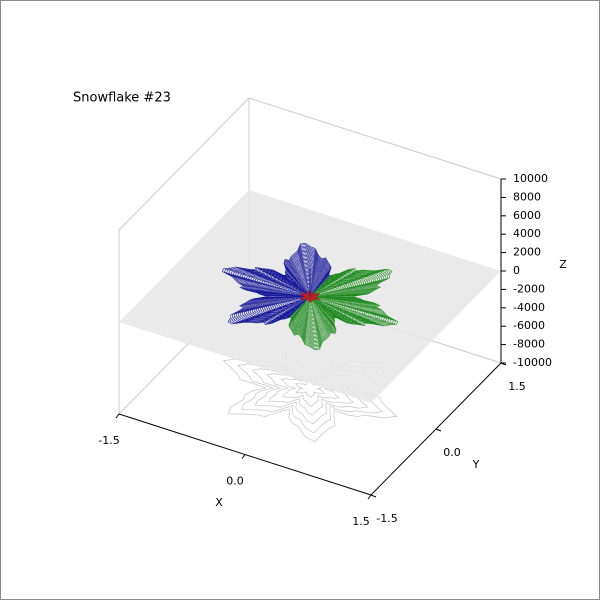  Describe the element at coordinates (530, 178) in the screenshot. I see `z-tick-label: 10000` at that location.